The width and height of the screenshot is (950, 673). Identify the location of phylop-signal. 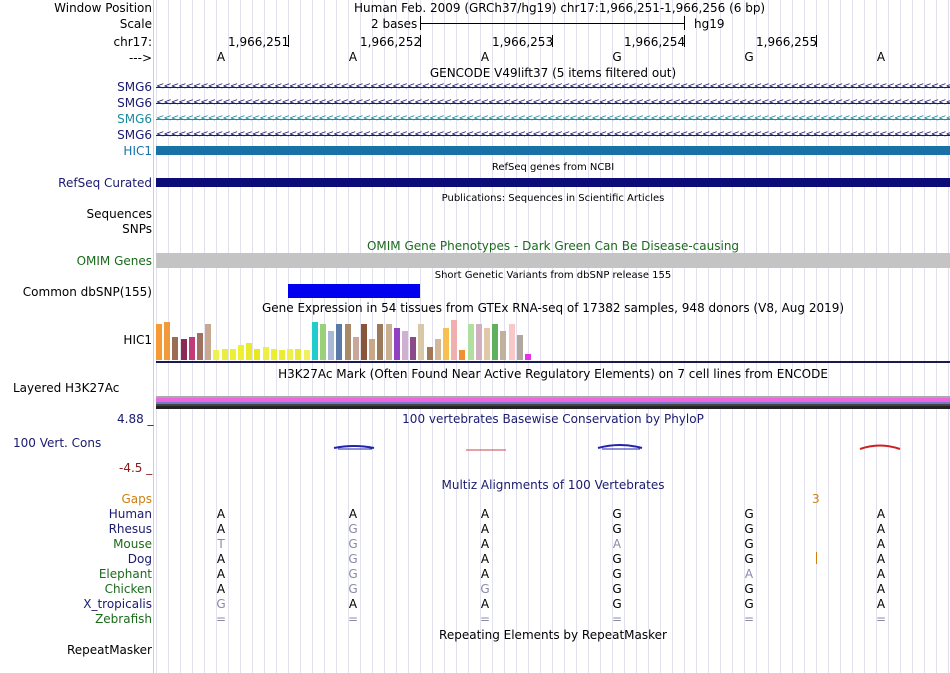
(553, 448).